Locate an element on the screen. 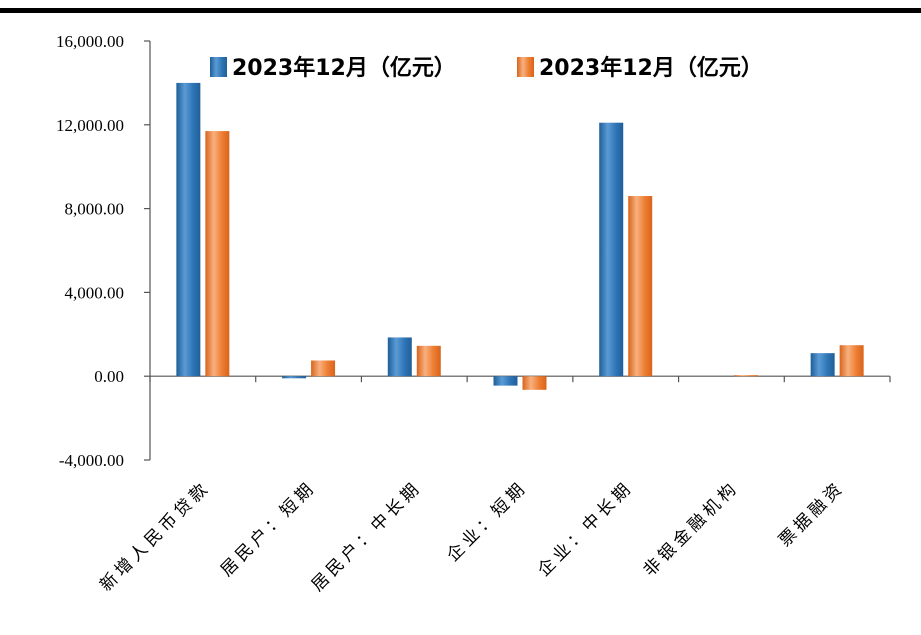 This screenshot has width=921, height=635. x-tick-label-6: 票据融资 is located at coordinates (812, 514).